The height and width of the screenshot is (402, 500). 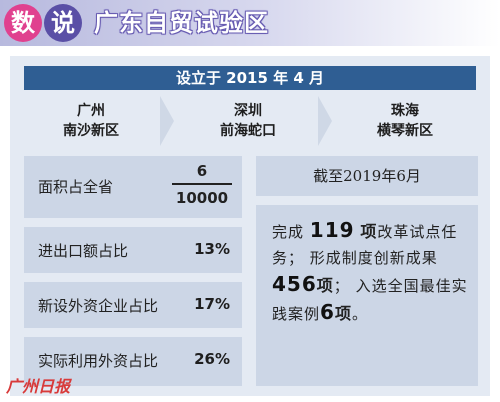 I want to click on header-banner: 数 说 广东自贸试验区, so click(x=250, y=23).